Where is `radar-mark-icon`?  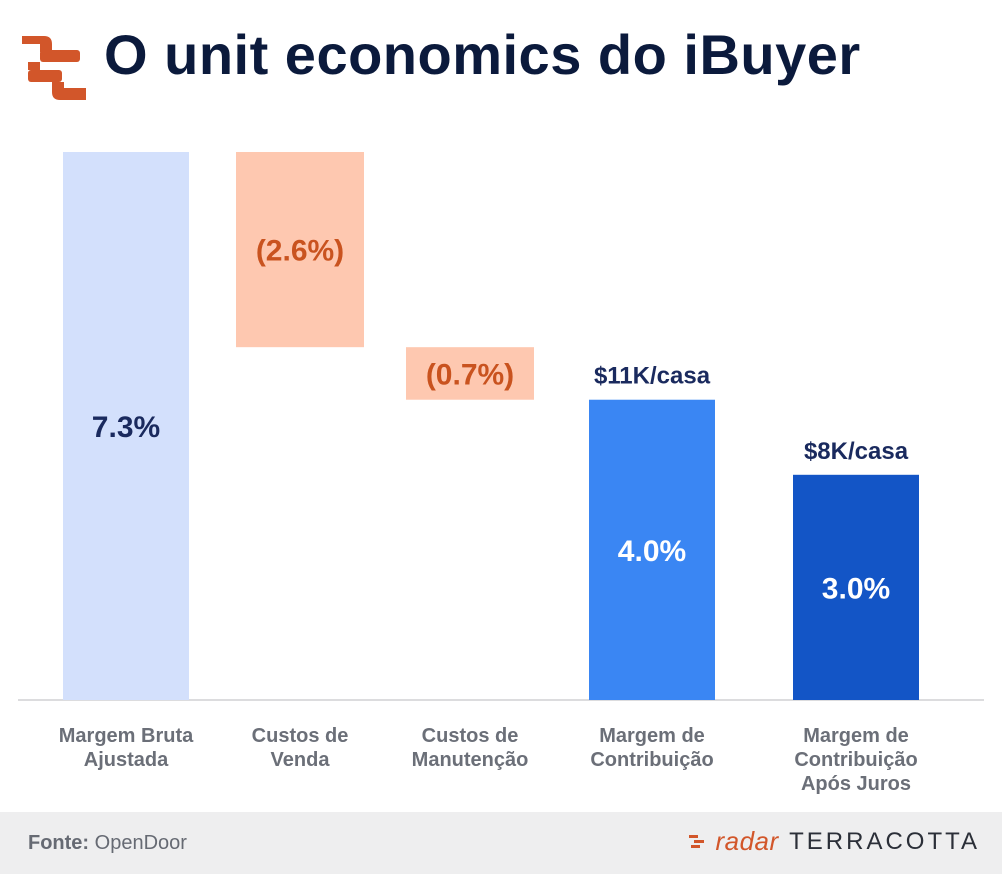
radar-mark-icon is located at coordinates (696, 841).